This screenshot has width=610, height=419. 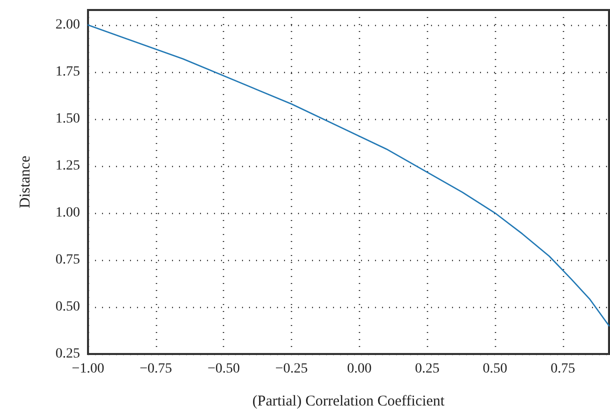 What do you see at coordinates (427, 369) in the screenshot?
I see `x-tick-label: 0.25` at bounding box center [427, 369].